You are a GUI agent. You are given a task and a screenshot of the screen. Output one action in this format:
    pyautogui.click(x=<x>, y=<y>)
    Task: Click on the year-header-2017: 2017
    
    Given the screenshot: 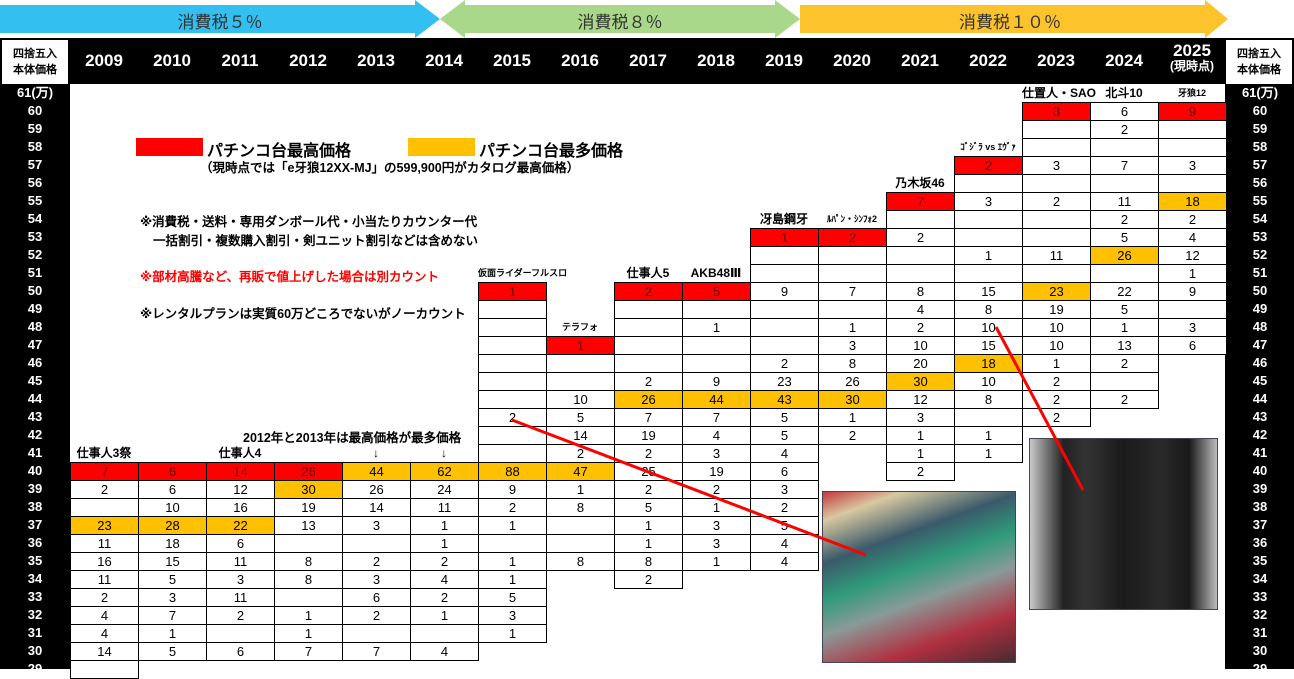 What is the action you would take?
    pyautogui.click(x=648, y=60)
    